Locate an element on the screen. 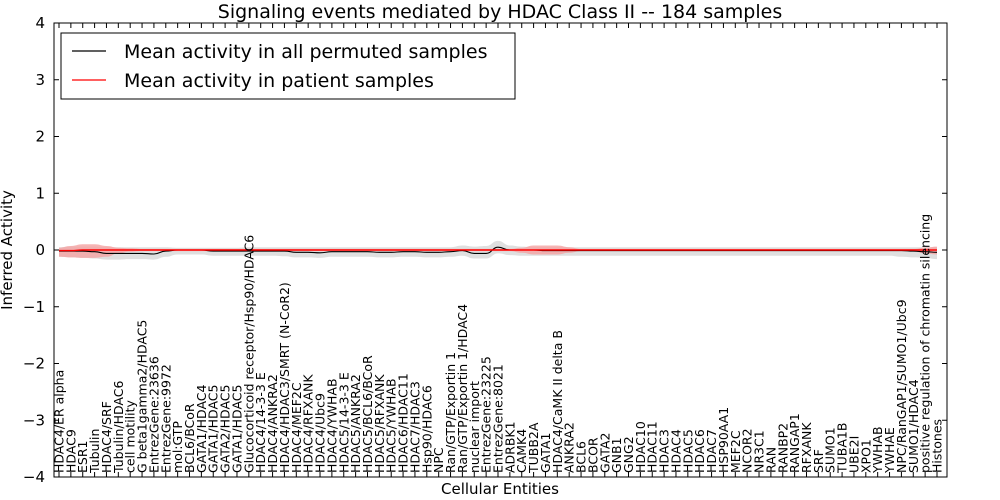  x-tick-label: HDAC4 is located at coordinates (675, 451).